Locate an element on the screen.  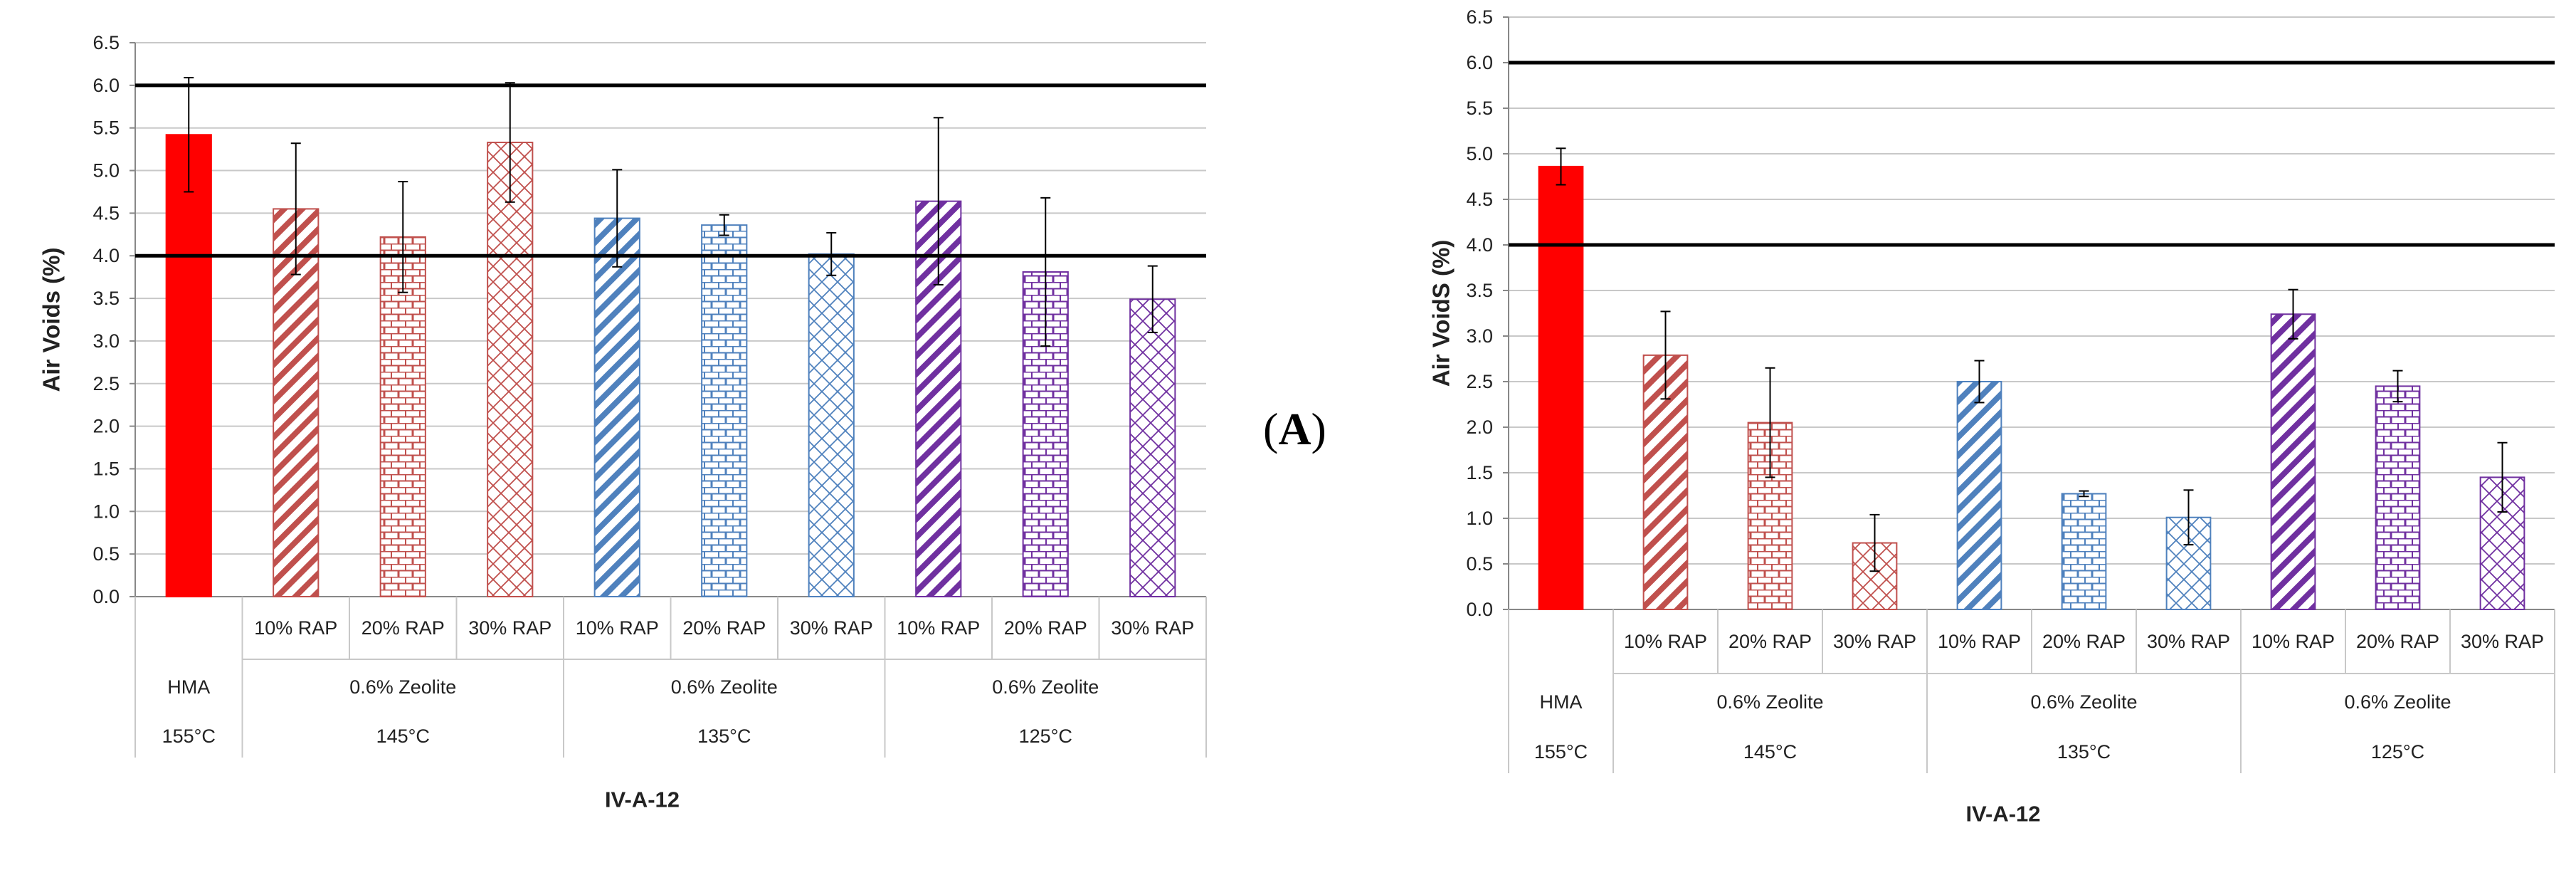
panel-label: (A) is located at coordinates (1295, 429).